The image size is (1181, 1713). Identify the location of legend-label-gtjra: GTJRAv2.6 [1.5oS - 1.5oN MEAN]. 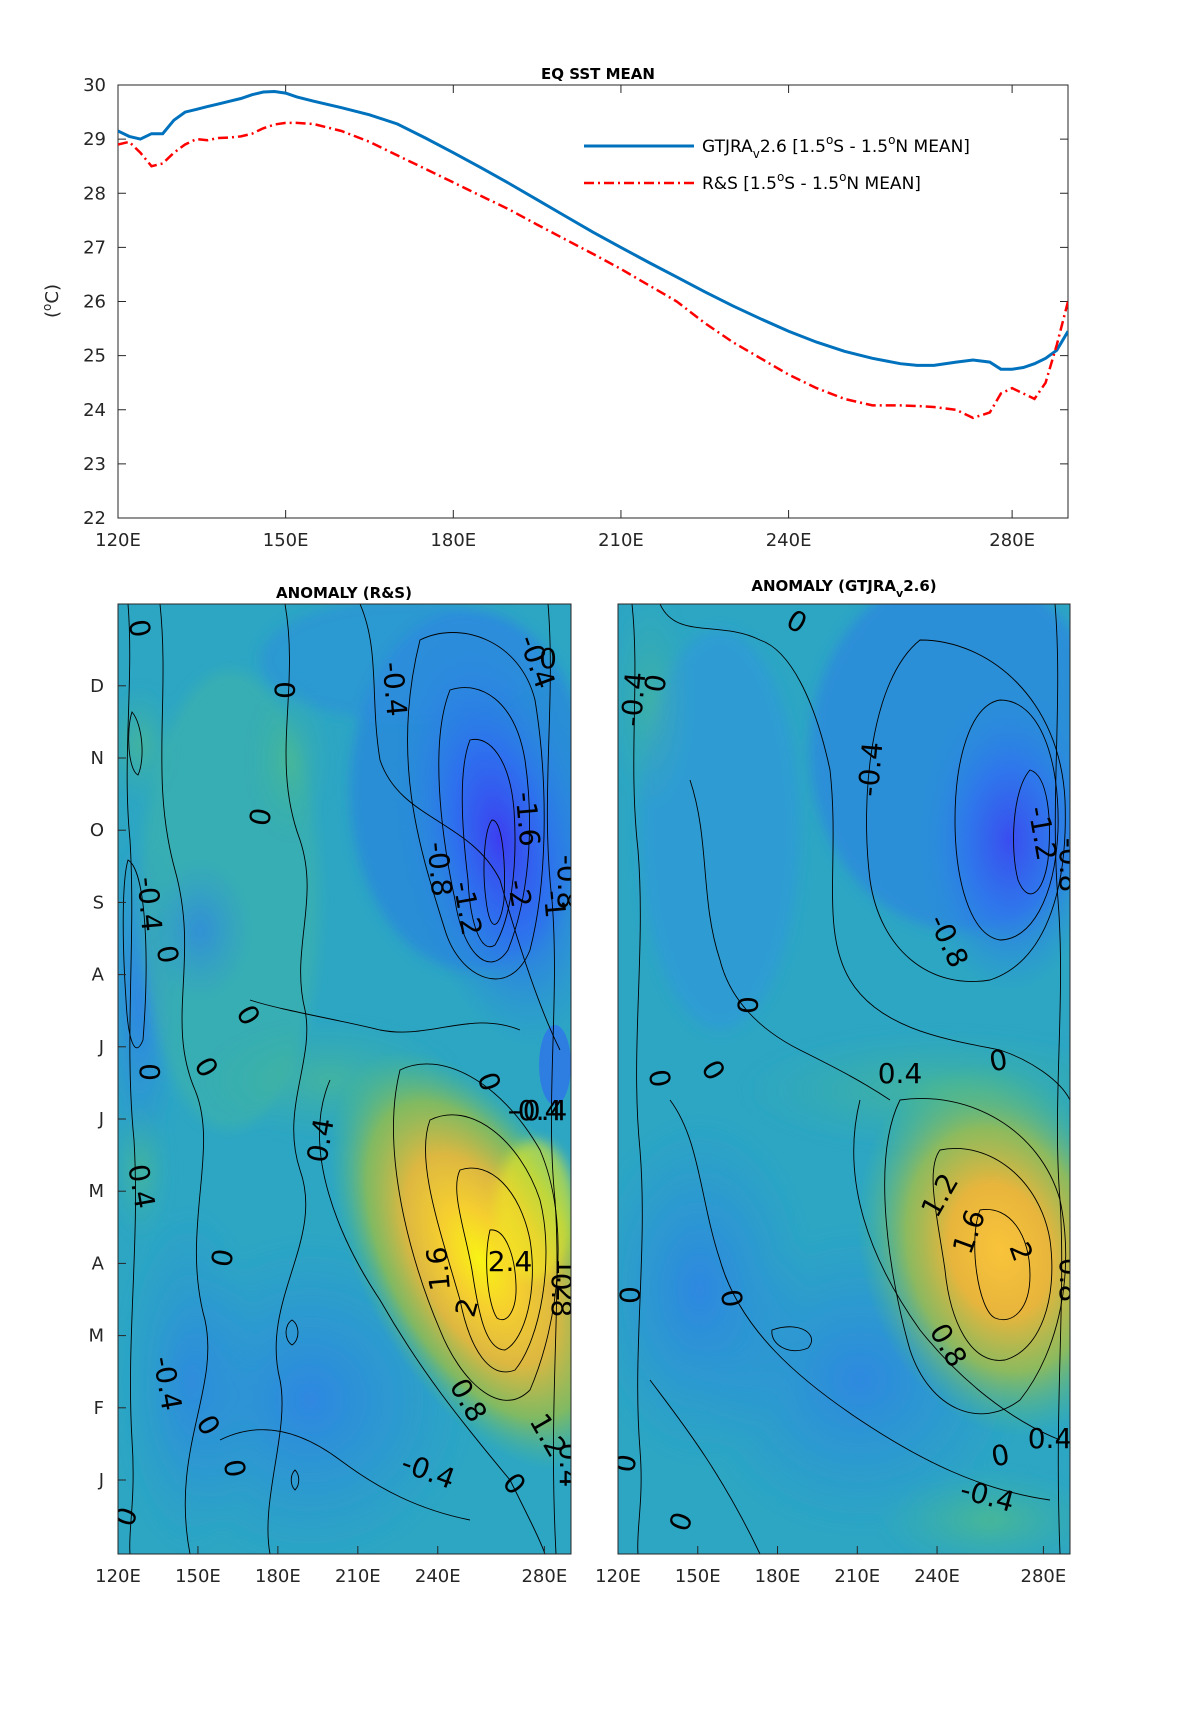
(836, 147).